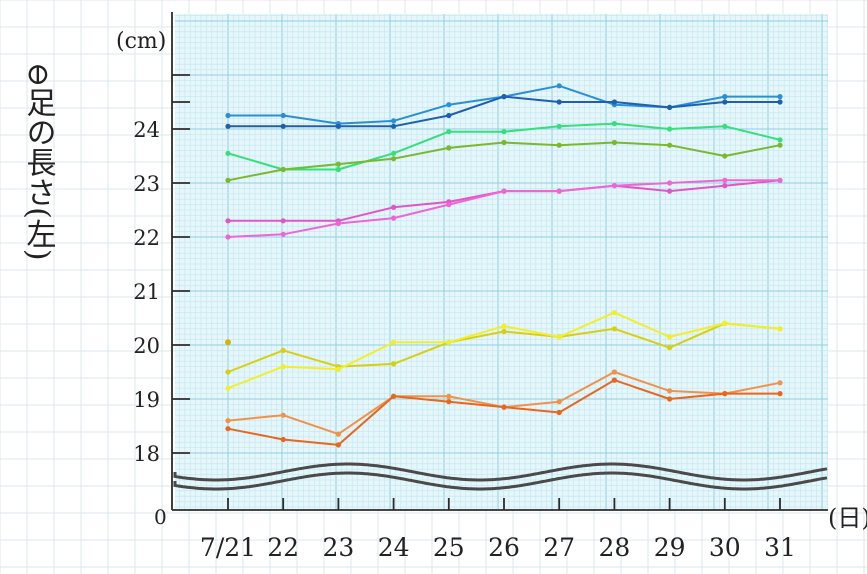 The width and height of the screenshot is (867, 574). Describe the element at coordinates (614, 547) in the screenshot. I see `x-tick-label: 28` at that location.